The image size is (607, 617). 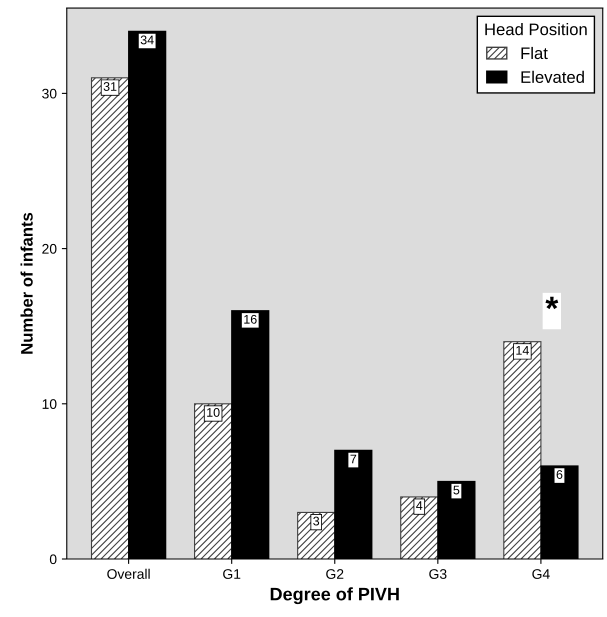 What do you see at coordinates (26, 283) in the screenshot?
I see `y-axis-title: Number of infants` at bounding box center [26, 283].